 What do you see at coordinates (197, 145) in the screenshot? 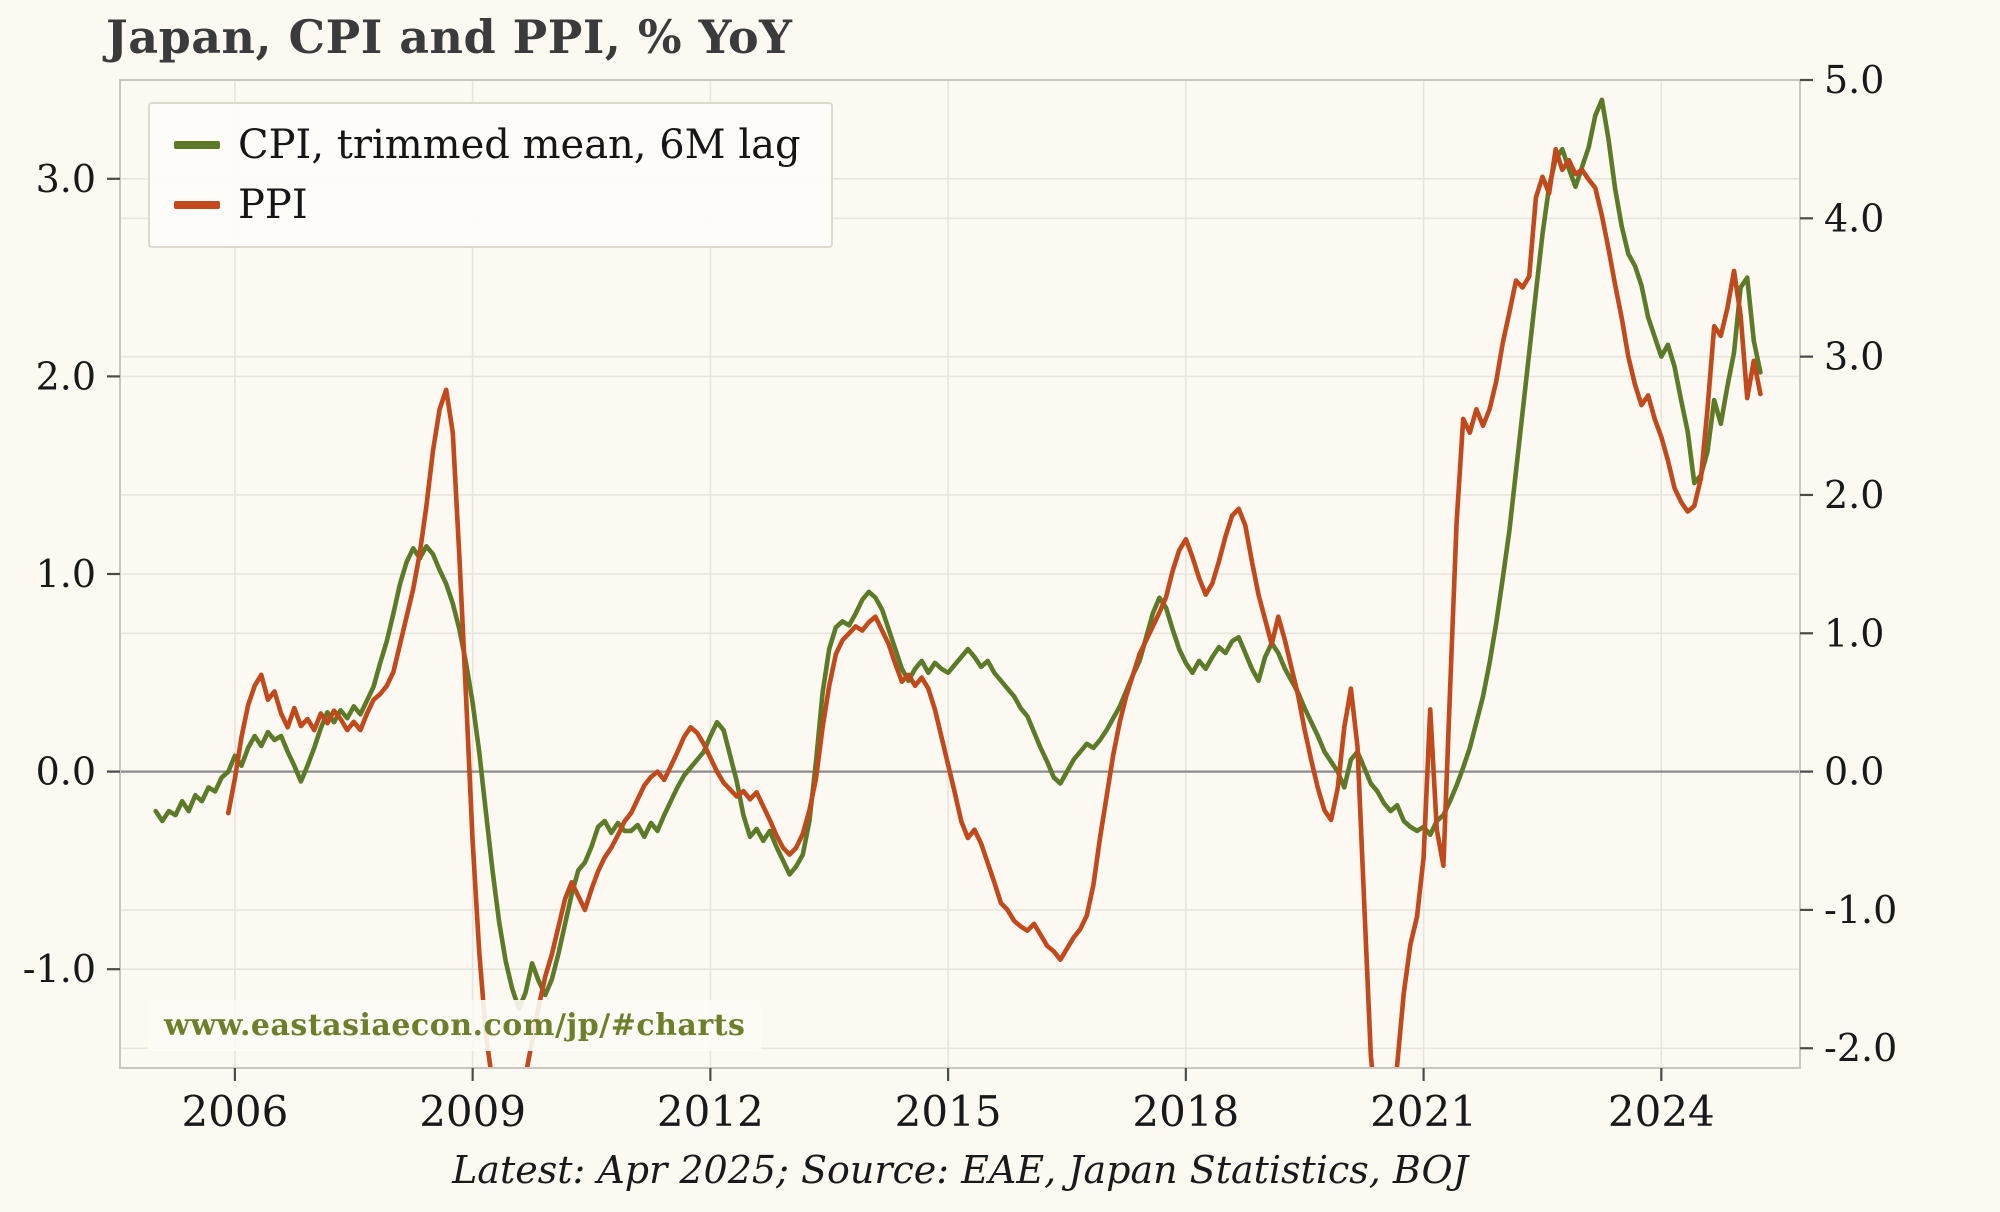
I see `cpi-line-swatch` at bounding box center [197, 145].